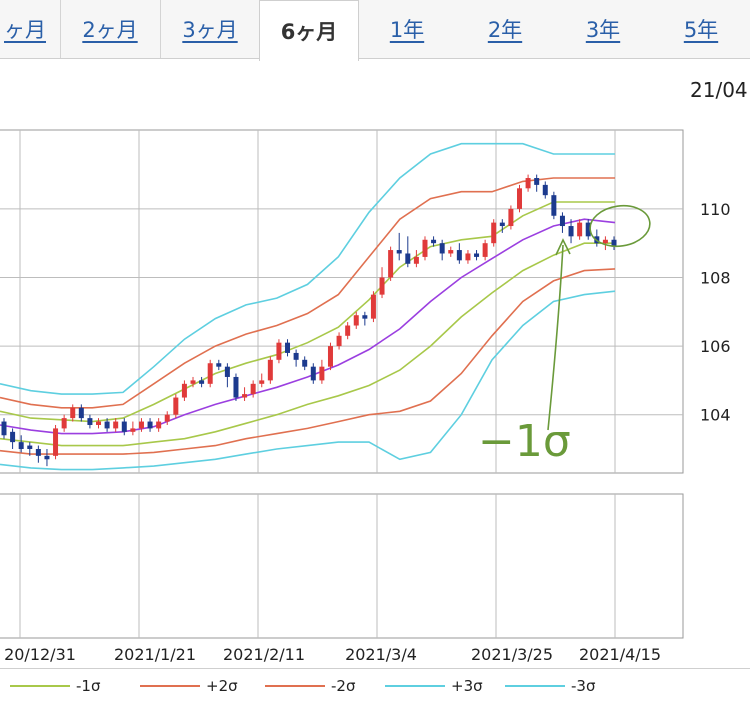 This screenshot has width=750, height=715. What do you see at coordinates (264, 654) in the screenshot?
I see `x-tick-label: 2021/2/11` at bounding box center [264, 654].